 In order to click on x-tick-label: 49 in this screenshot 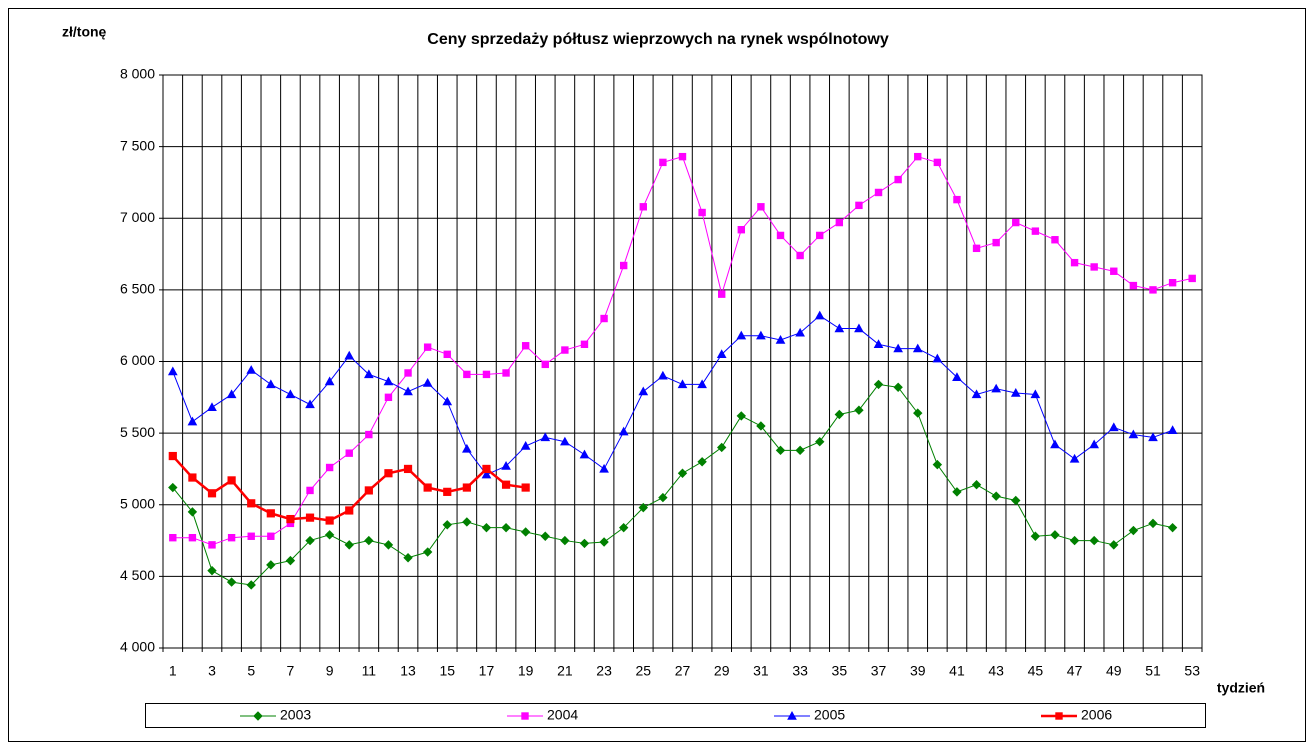, I will do `click(1114, 671)`.